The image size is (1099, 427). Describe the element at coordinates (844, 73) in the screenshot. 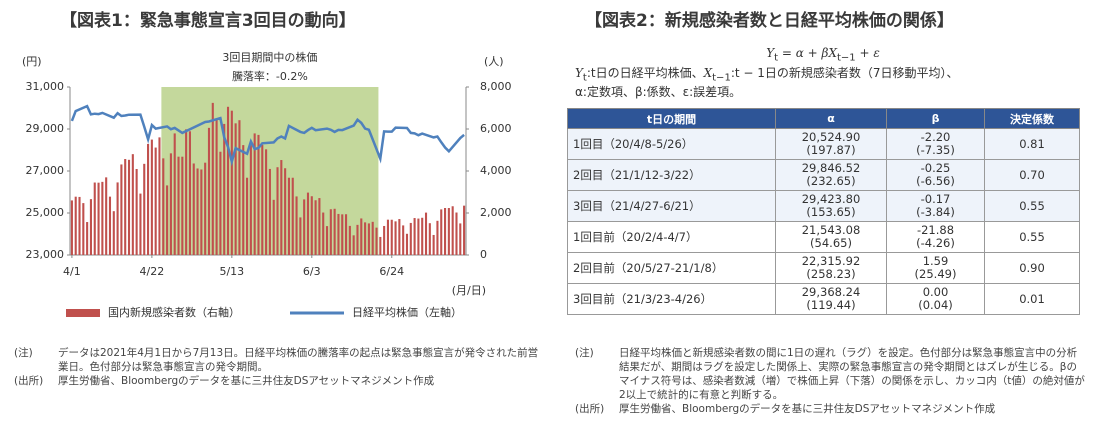

I see `def-part: :t − 1日の新規感染者数（7日移動平均）、` at that location.